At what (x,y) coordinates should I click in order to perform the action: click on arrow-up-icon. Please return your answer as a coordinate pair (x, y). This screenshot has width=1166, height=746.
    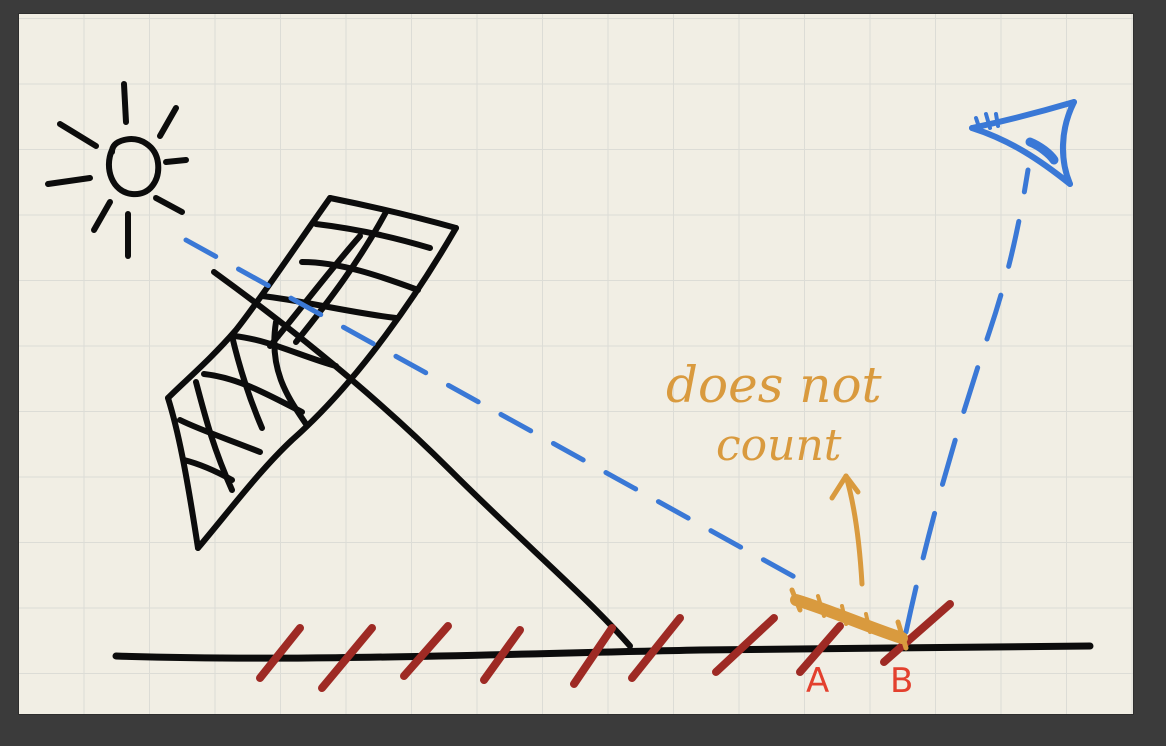
    Looking at the image, I should click on (847, 530).